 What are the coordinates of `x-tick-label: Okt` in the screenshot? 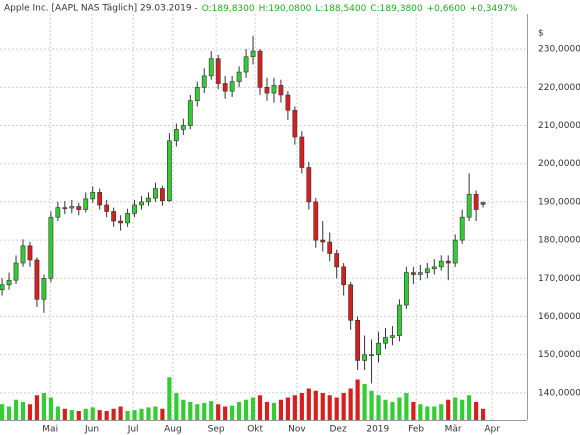 It's located at (255, 430).